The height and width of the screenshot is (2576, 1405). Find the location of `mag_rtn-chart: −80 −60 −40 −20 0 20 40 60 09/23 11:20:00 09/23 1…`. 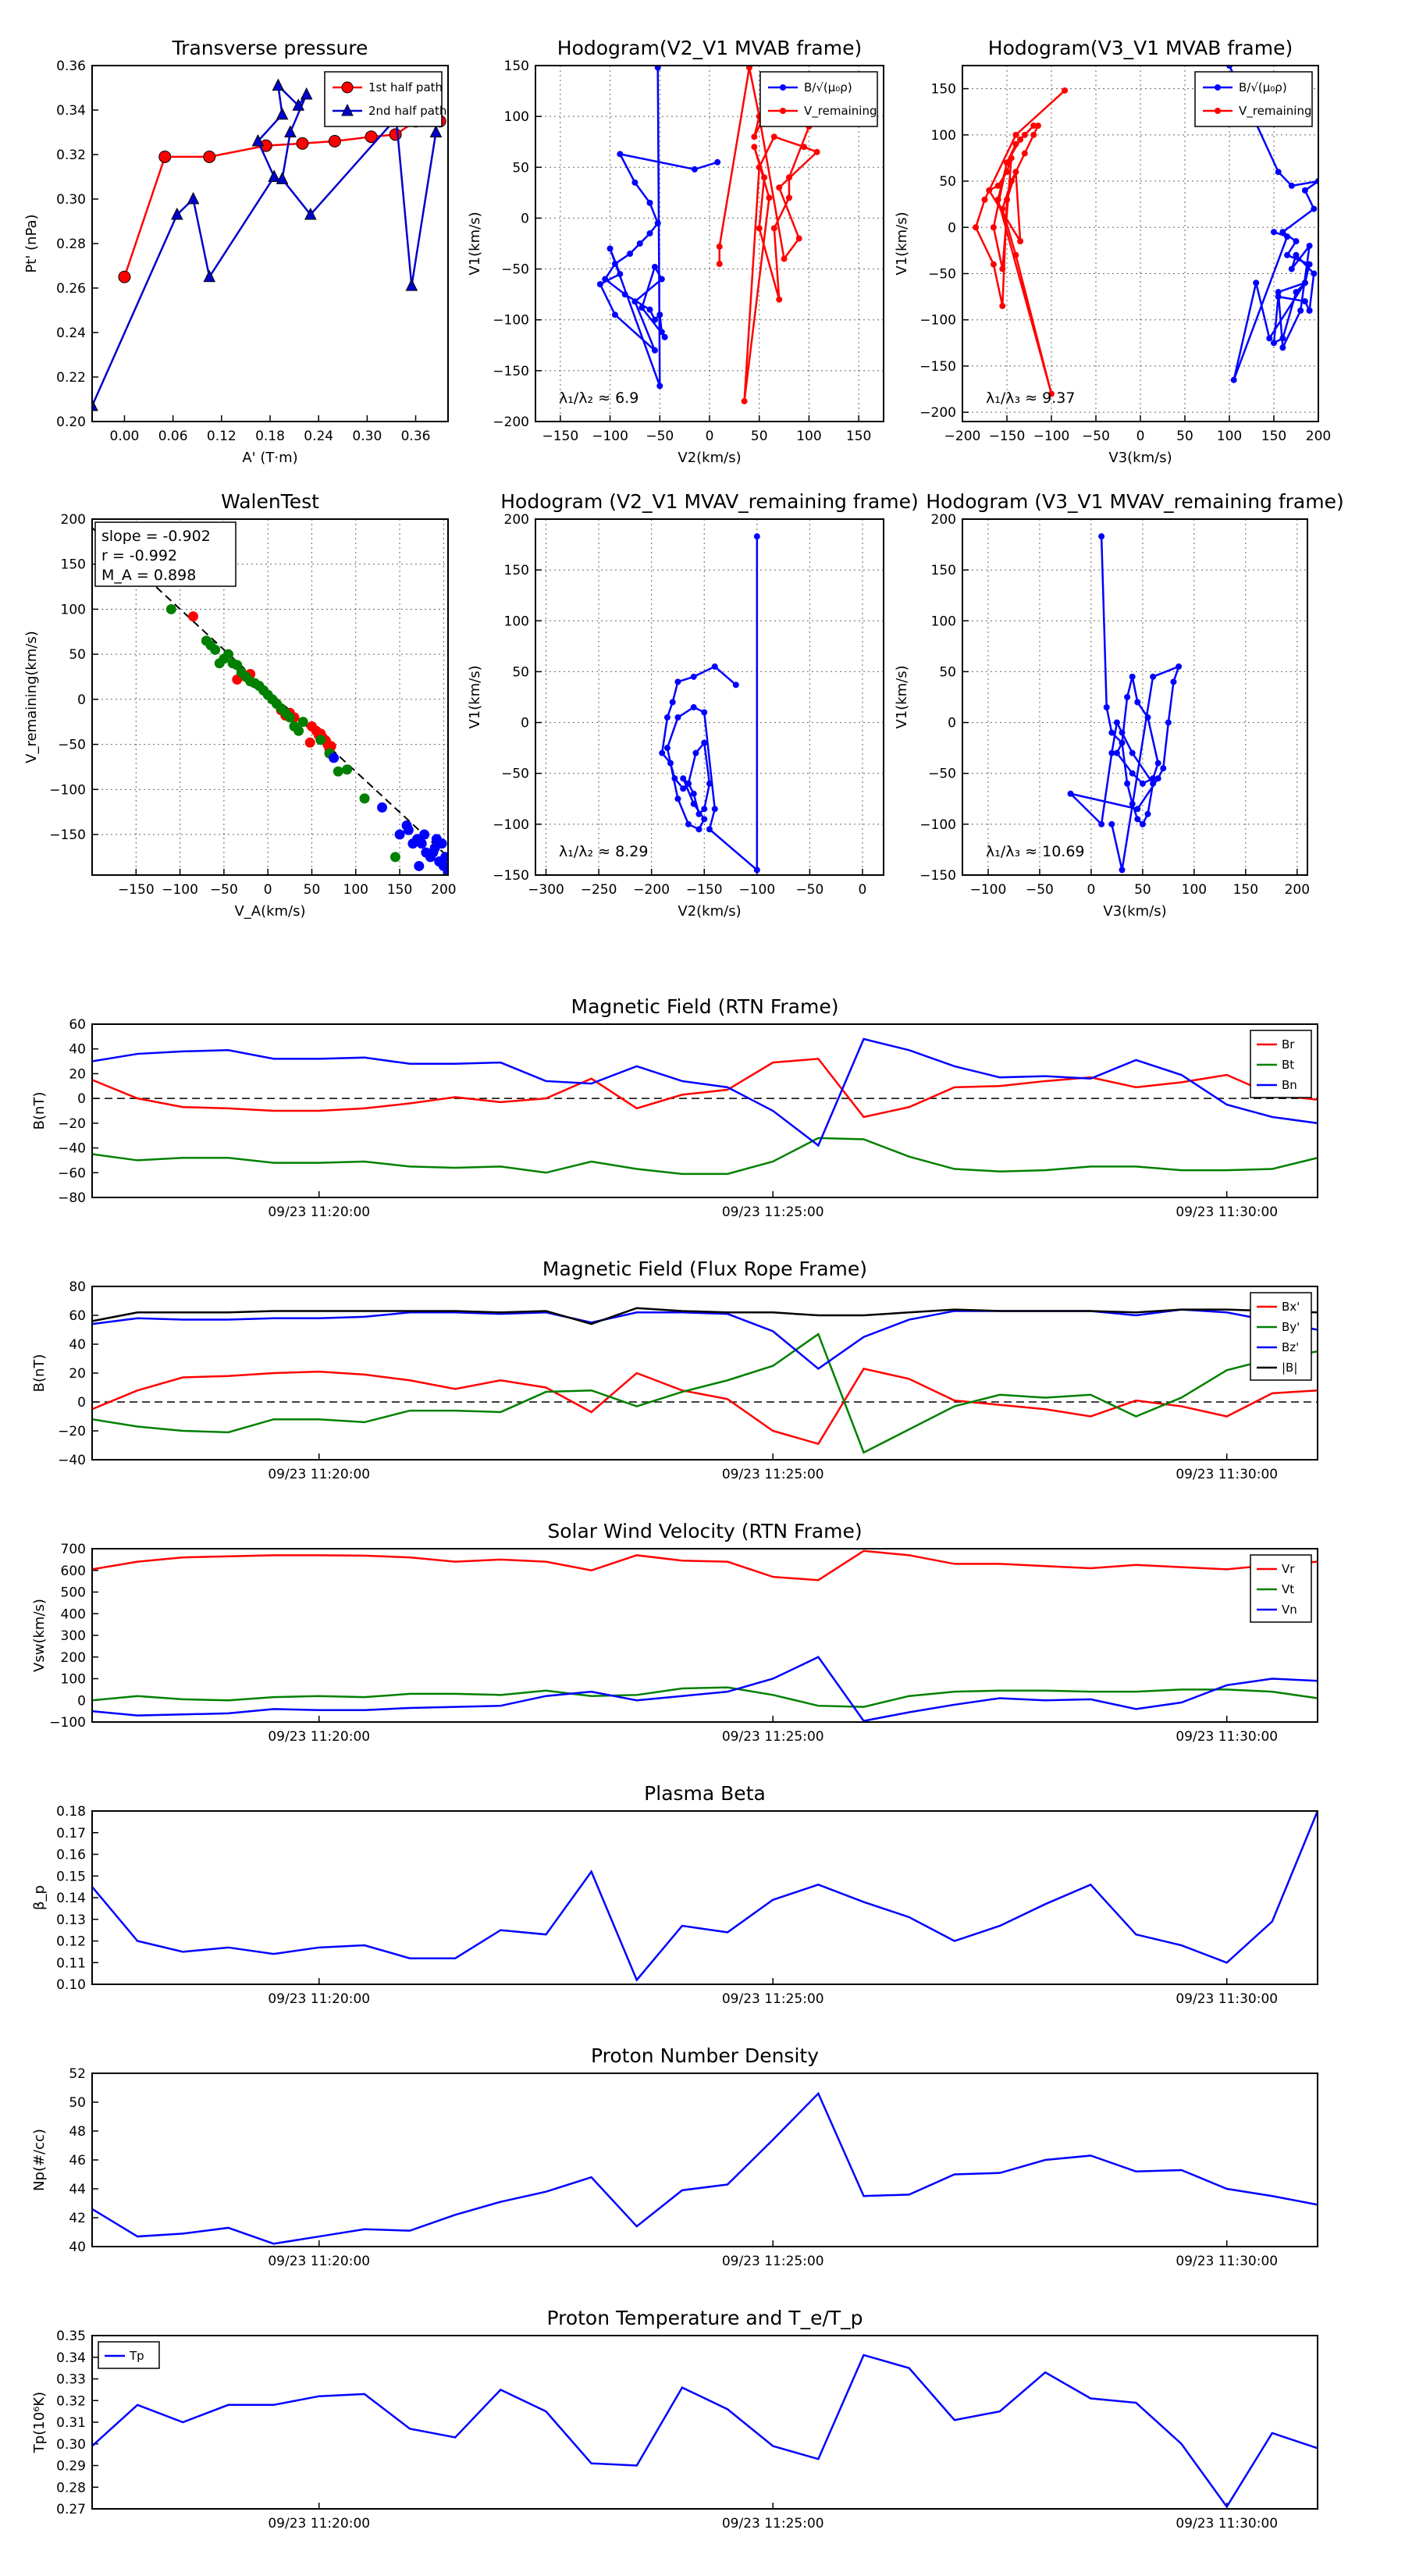

mag_rtn-chart: −80 −60 −40 −20 0 20 40 60 09/23 11:20:00 09/23 1… is located at coordinates (675, 1107).